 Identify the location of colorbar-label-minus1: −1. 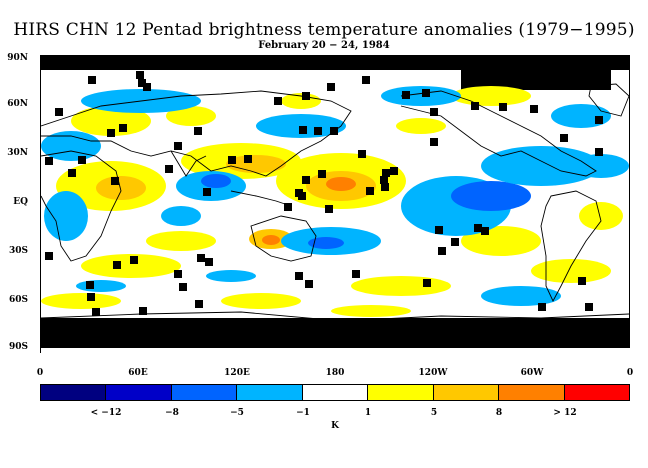
(303, 413).